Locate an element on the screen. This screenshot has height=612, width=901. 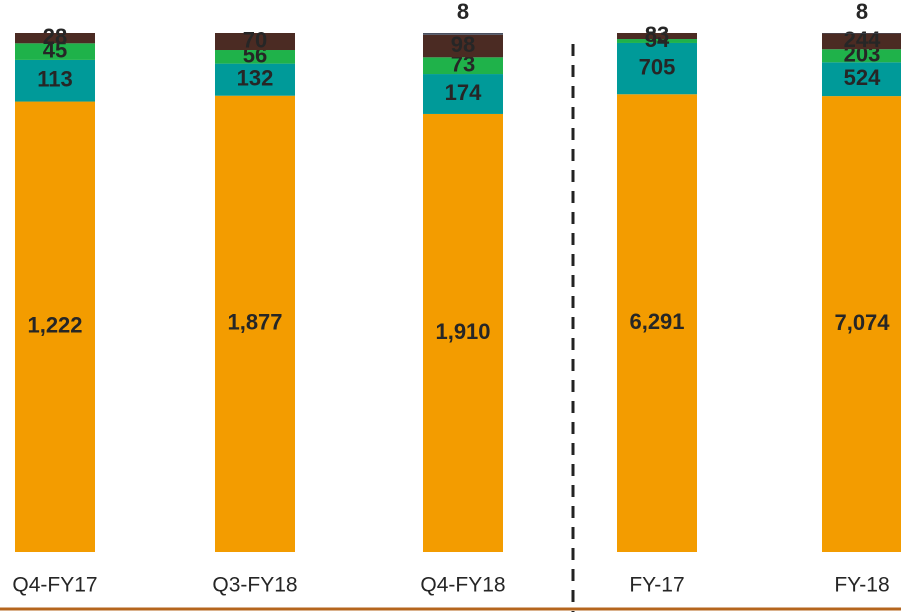
value-label: 6,291 is located at coordinates (656, 321).